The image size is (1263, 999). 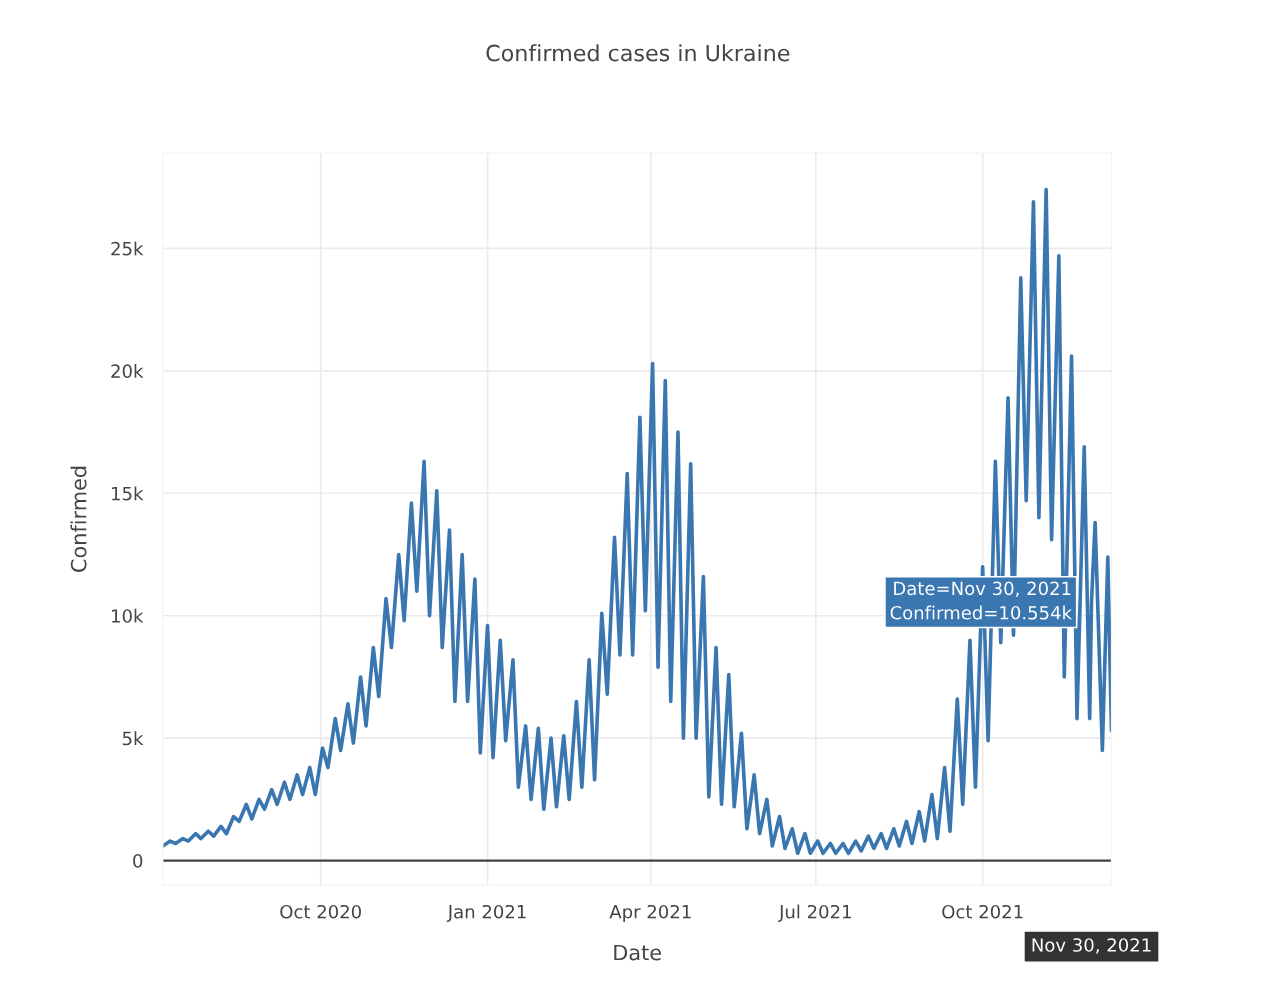 What do you see at coordinates (133, 738) in the screenshot?
I see `y-tick-label: 5k` at bounding box center [133, 738].